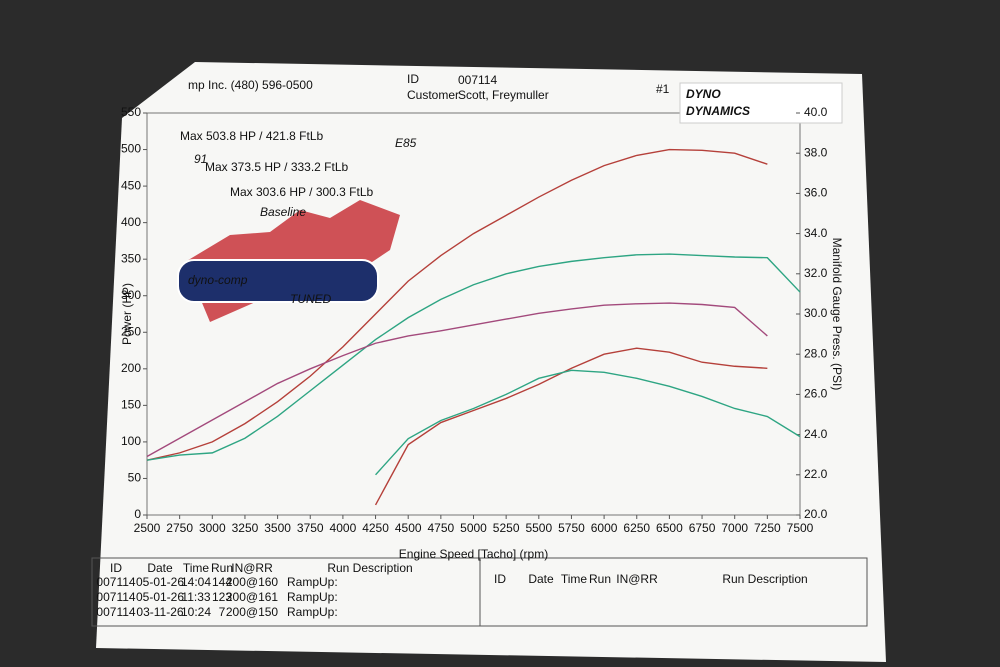 Image resolution: width=1000 pixels, height=667 pixels. What do you see at coordinates (413, 79) in the screenshot?
I see `header-id_label: ID` at bounding box center [413, 79].